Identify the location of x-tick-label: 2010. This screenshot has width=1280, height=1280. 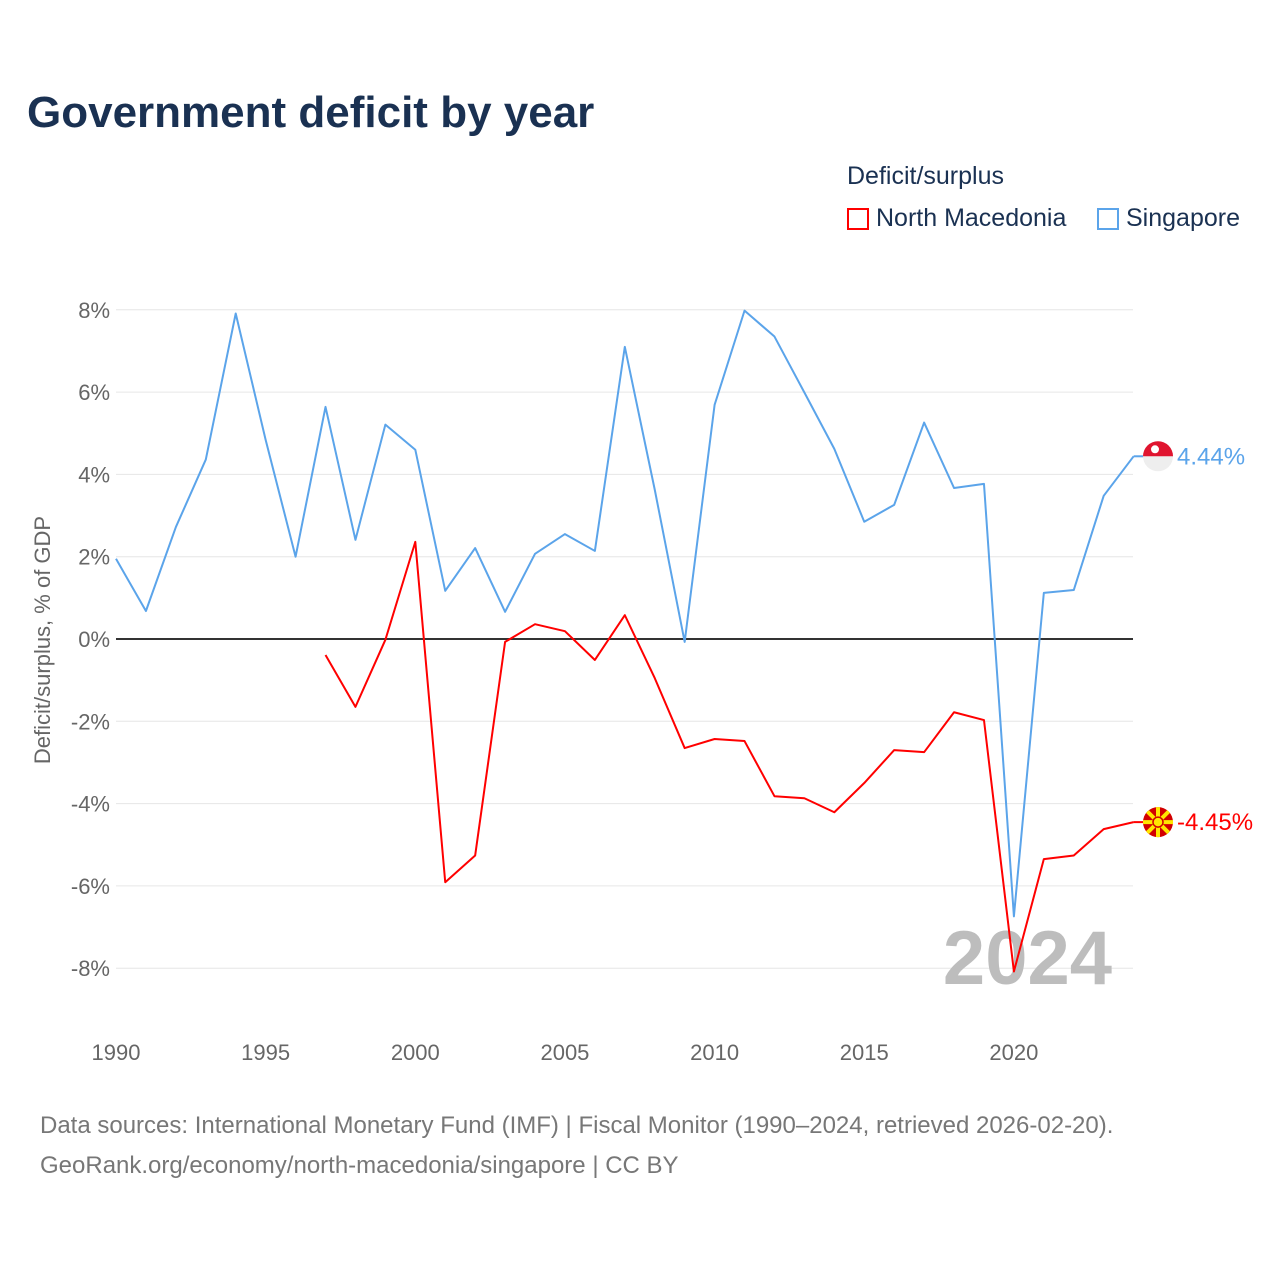
(714, 1052).